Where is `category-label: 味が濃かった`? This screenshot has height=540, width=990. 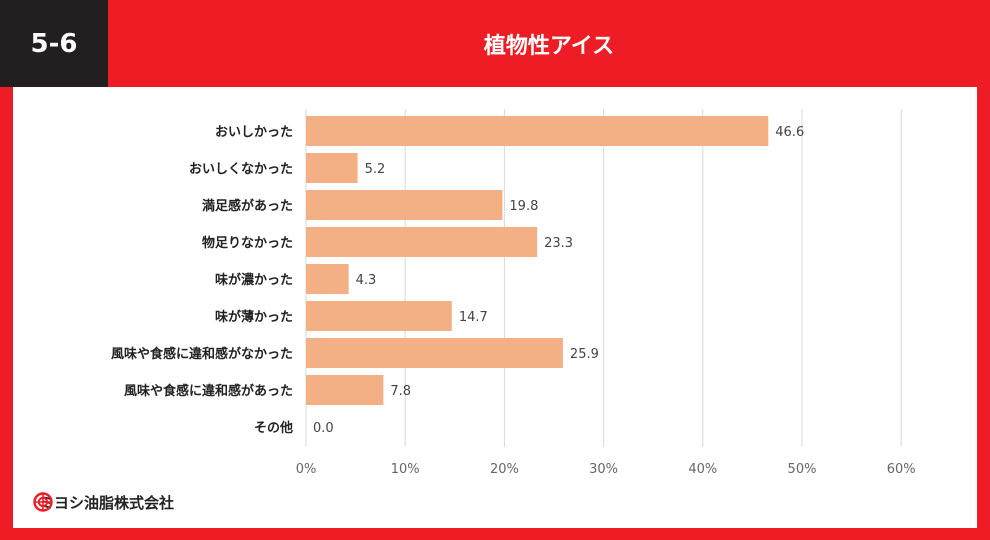
category-label: 味が濃かった is located at coordinates (254, 280).